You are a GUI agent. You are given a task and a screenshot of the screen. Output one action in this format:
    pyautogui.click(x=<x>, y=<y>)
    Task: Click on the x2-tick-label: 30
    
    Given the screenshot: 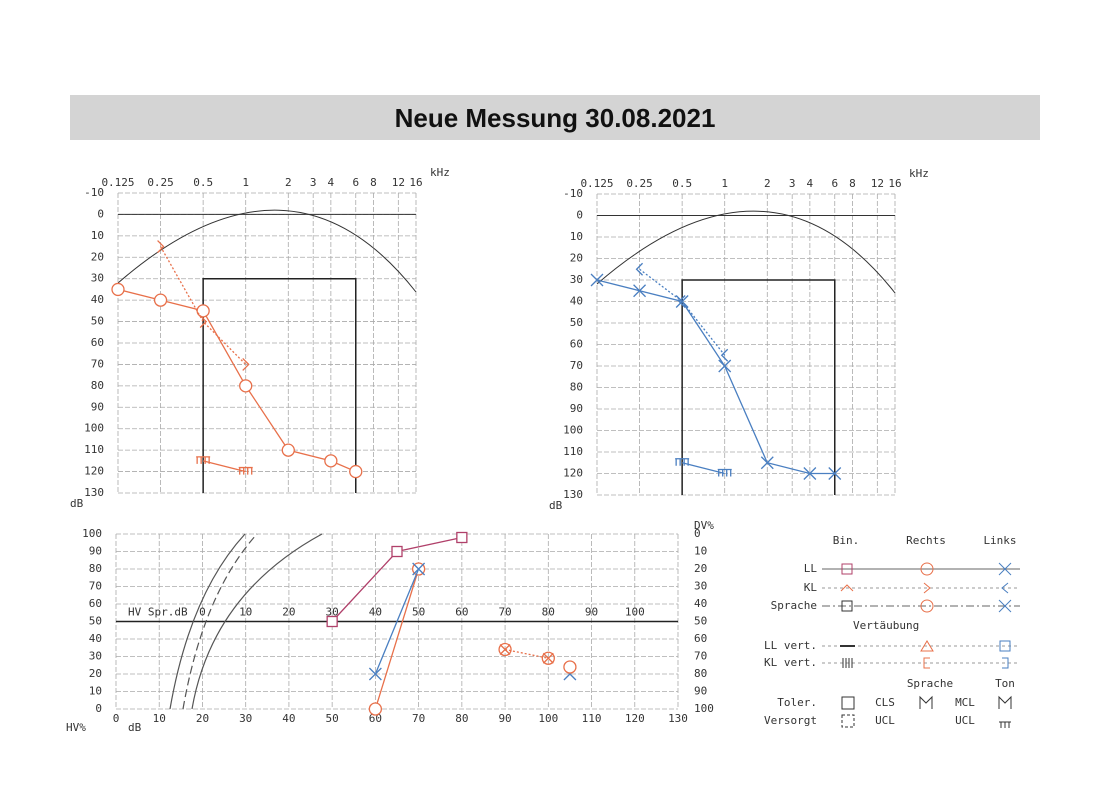 What is the action you would take?
    pyautogui.click(x=332, y=612)
    